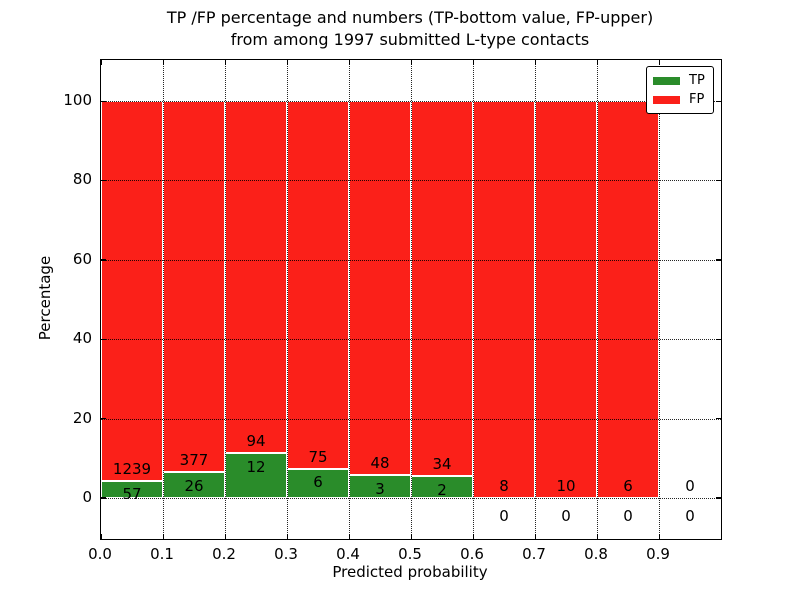 The height and width of the screenshot is (600, 800). What do you see at coordinates (132, 468) in the screenshot?
I see `fp-count-label: 1239` at bounding box center [132, 468].